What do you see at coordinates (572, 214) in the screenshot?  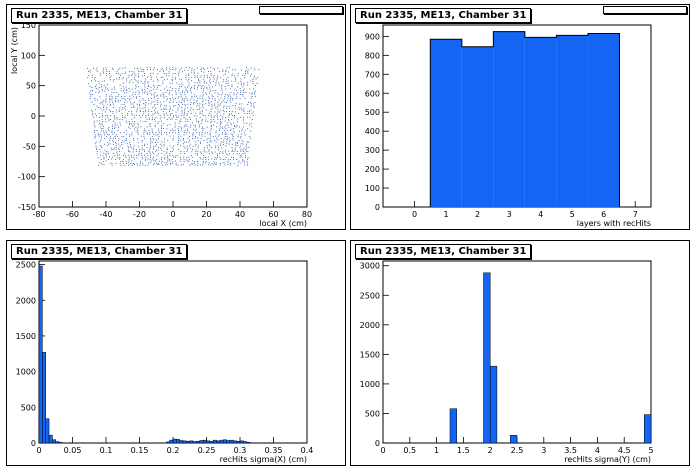 I see `x-tick-label: 5` at bounding box center [572, 214].